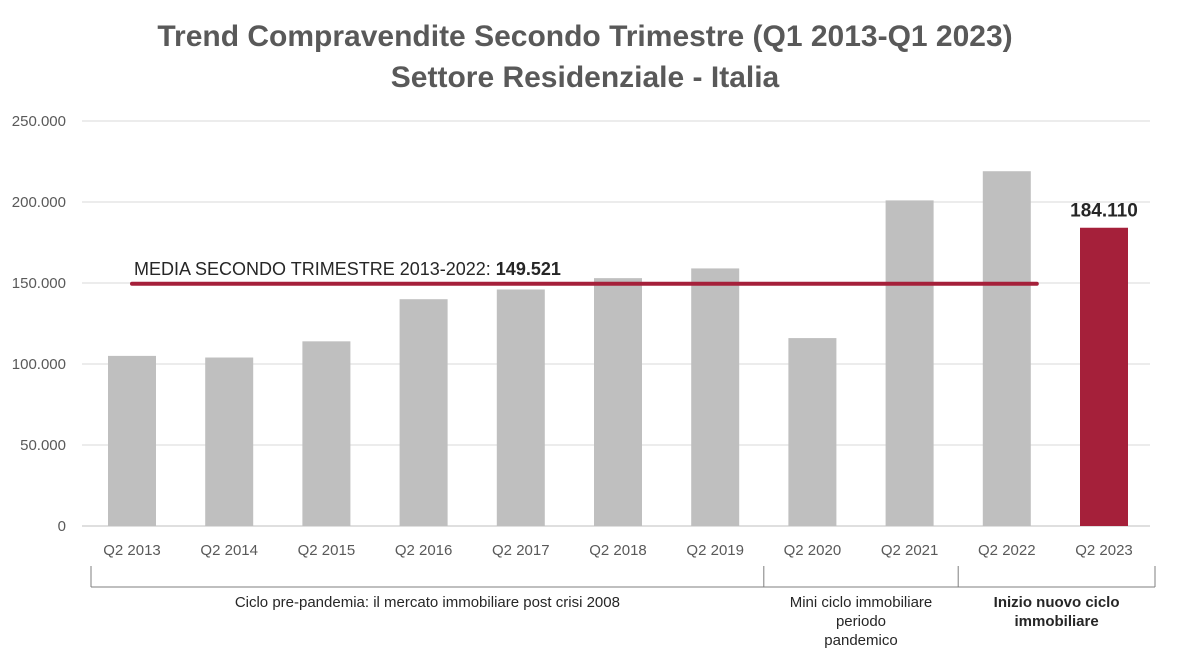  I want to click on x-tick-label: Q2 2015, so click(327, 550).